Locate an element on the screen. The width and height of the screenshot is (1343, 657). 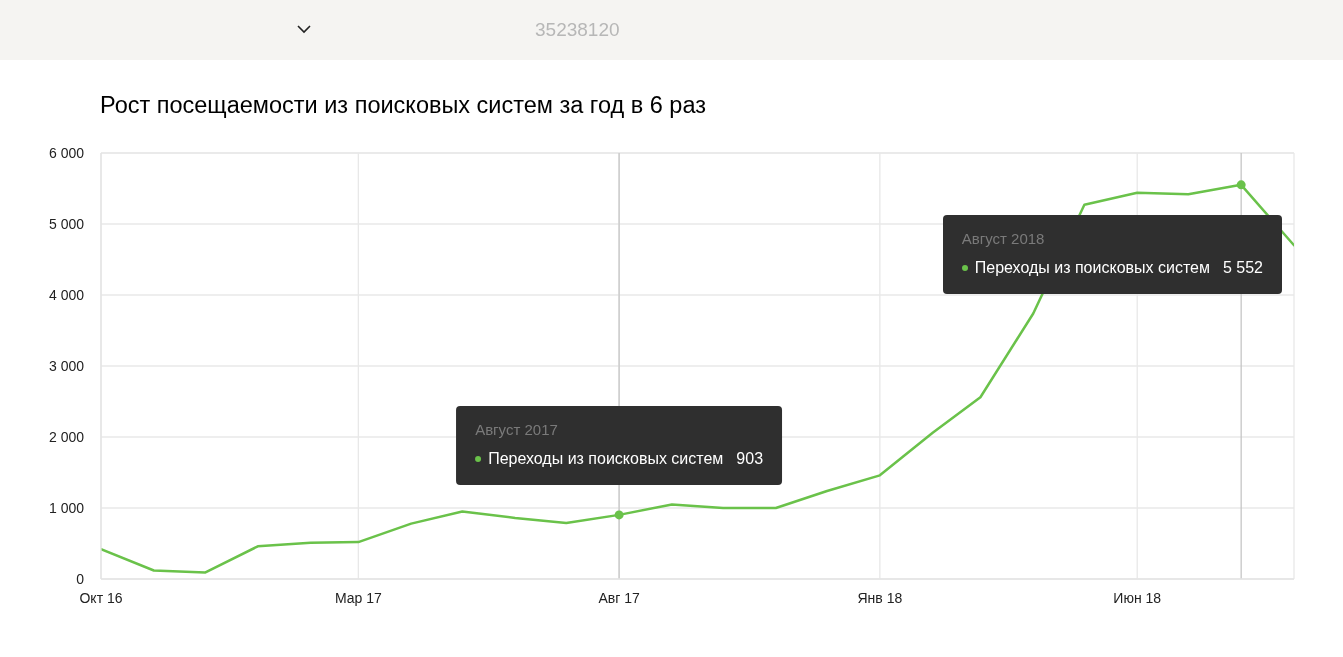
y-tick-label: 3 000 is located at coordinates (66, 365).